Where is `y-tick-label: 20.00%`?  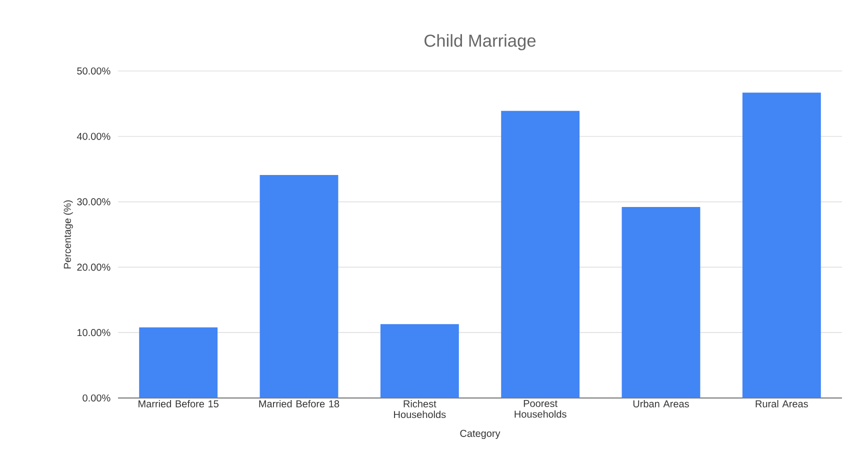
y-tick-label: 20.00% is located at coordinates (93, 267).